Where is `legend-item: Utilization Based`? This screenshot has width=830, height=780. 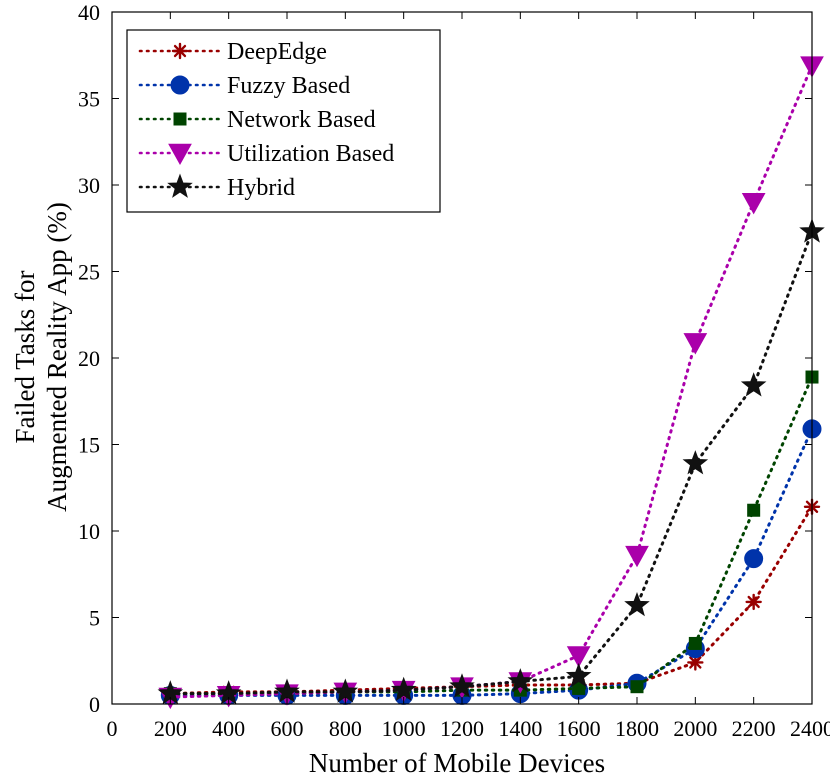
legend-item: Utilization Based is located at coordinates (266, 154).